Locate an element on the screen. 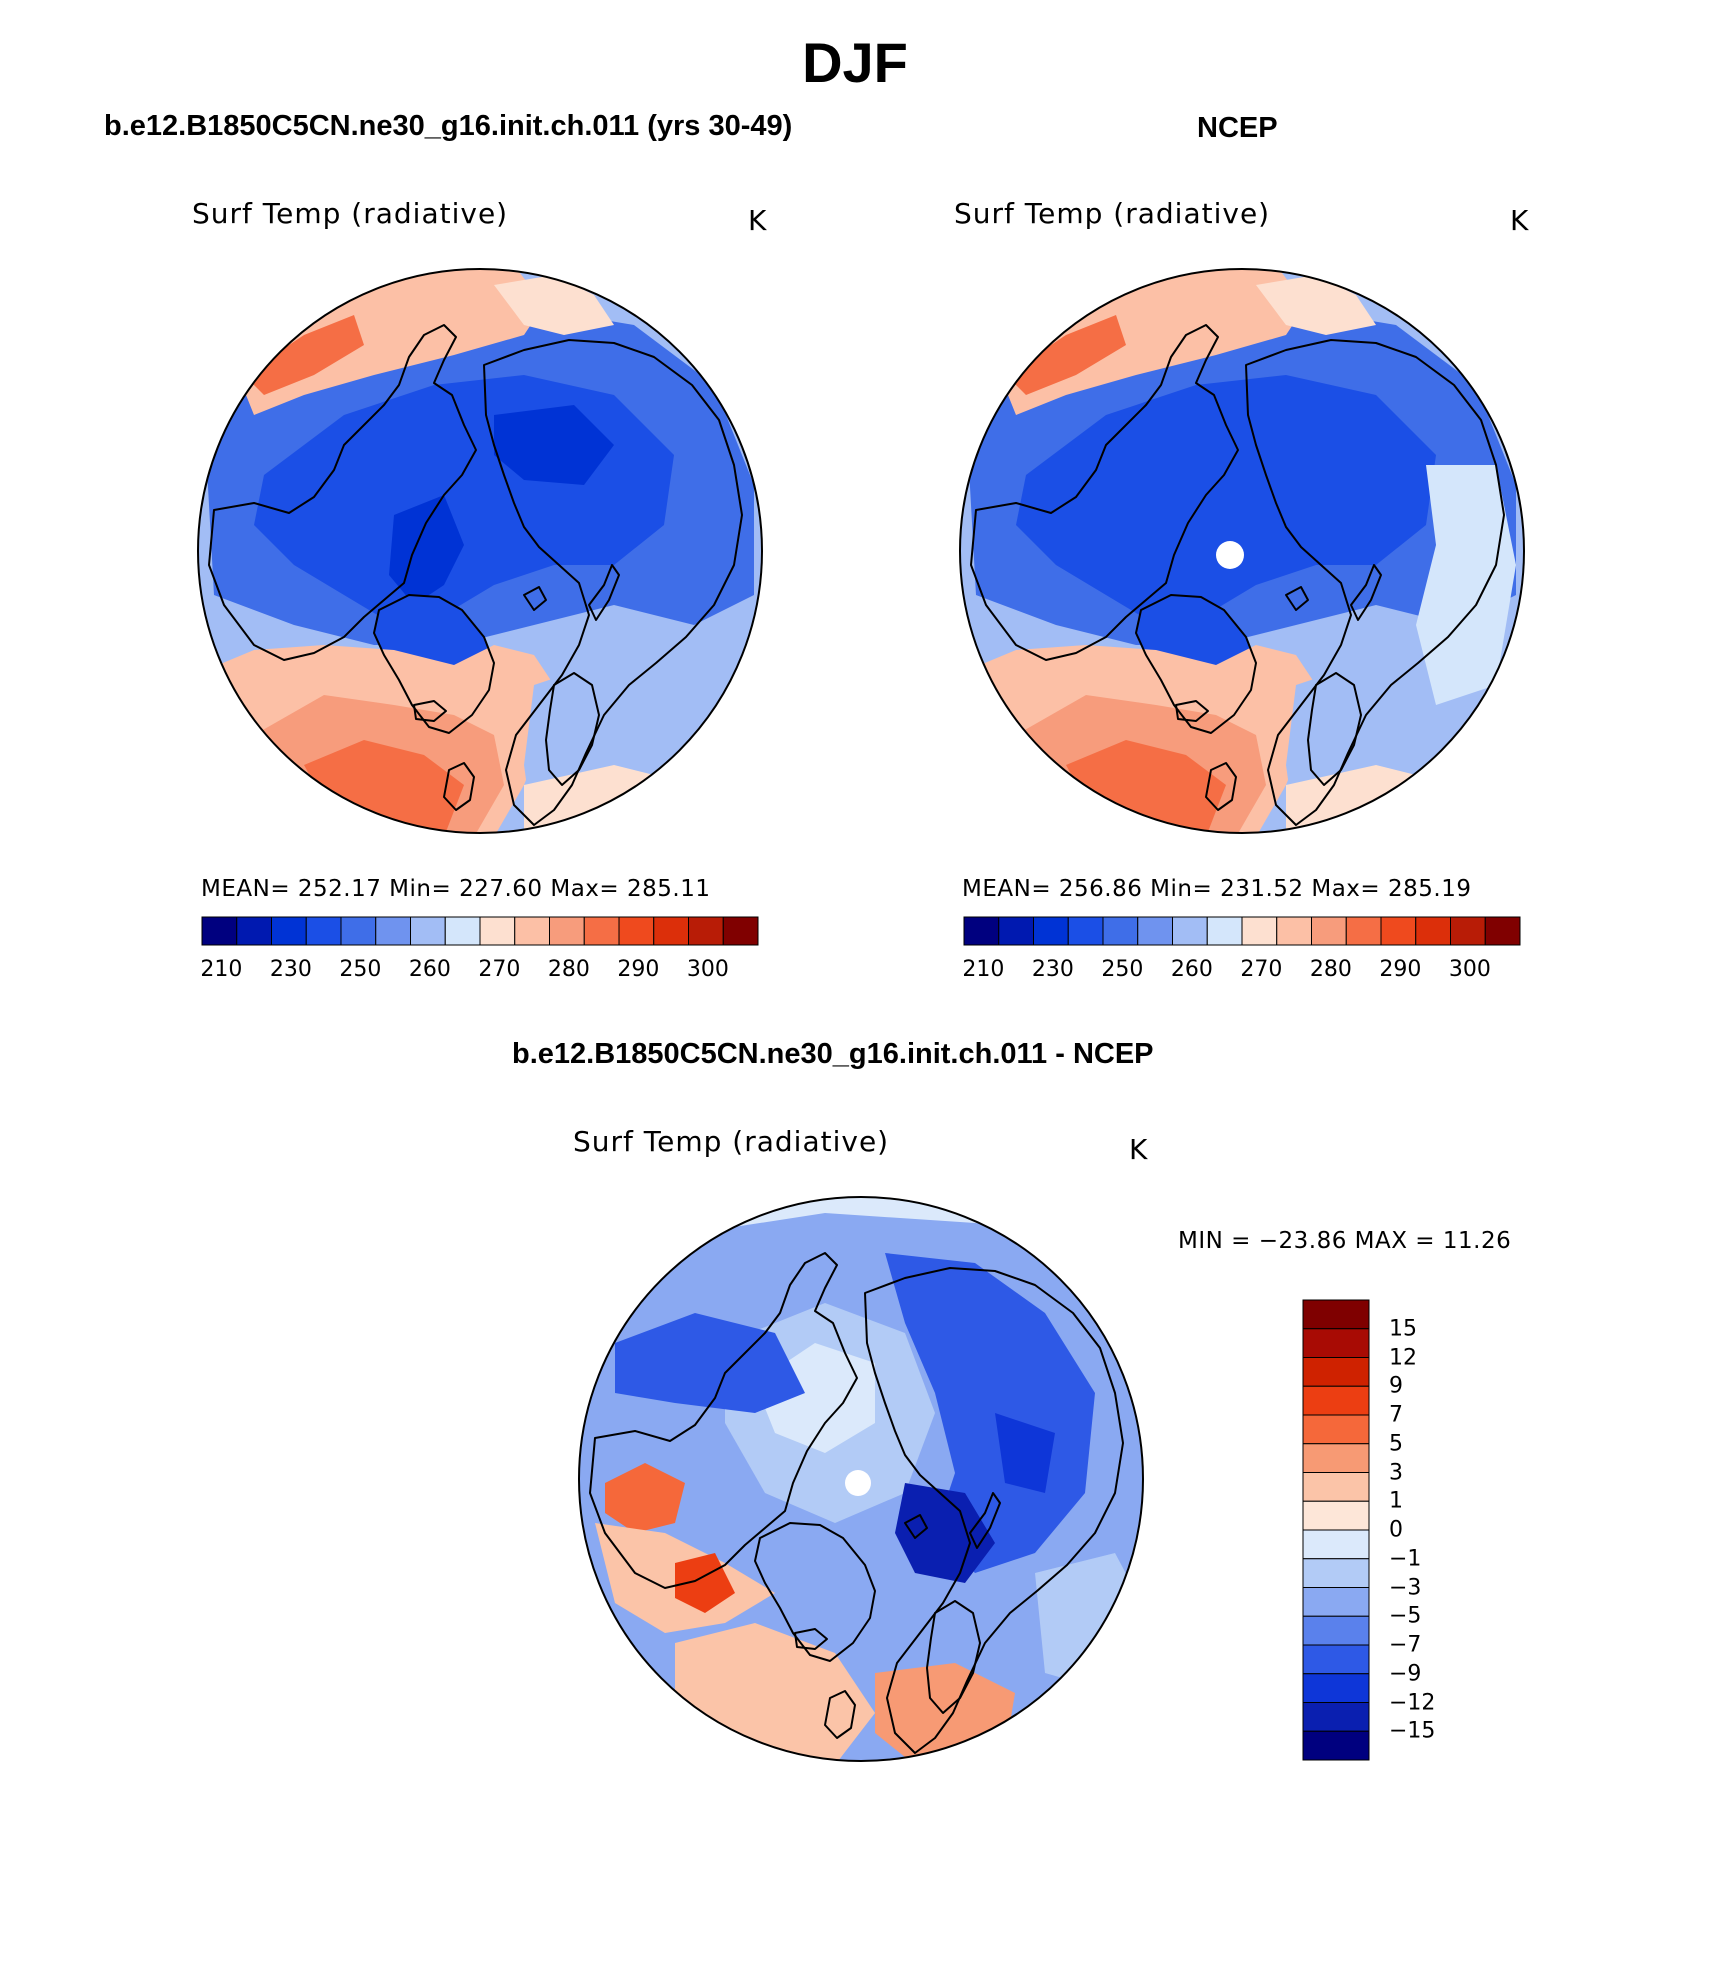  pole-missing-data is located at coordinates (1230, 555).